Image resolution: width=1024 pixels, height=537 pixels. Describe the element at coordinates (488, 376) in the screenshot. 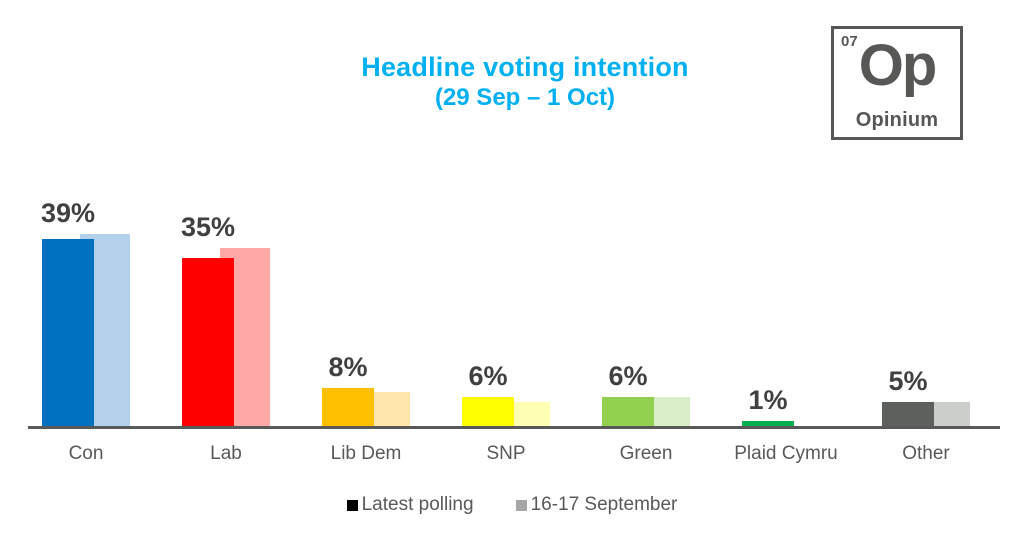

I see `value-label-snp: 6%` at that location.